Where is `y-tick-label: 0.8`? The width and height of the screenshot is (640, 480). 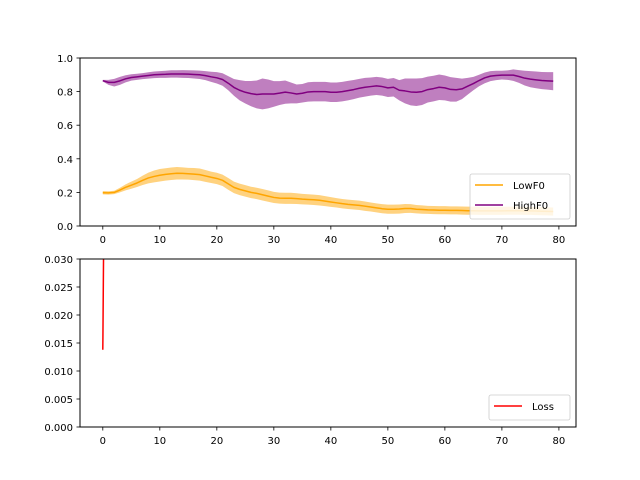 y-tick-label: 0.8 is located at coordinates (65, 93).